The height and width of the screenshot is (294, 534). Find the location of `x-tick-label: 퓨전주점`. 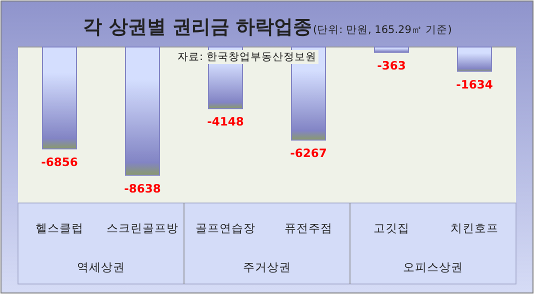

x-tick-label: 퓨전주점 is located at coordinates (308, 228).